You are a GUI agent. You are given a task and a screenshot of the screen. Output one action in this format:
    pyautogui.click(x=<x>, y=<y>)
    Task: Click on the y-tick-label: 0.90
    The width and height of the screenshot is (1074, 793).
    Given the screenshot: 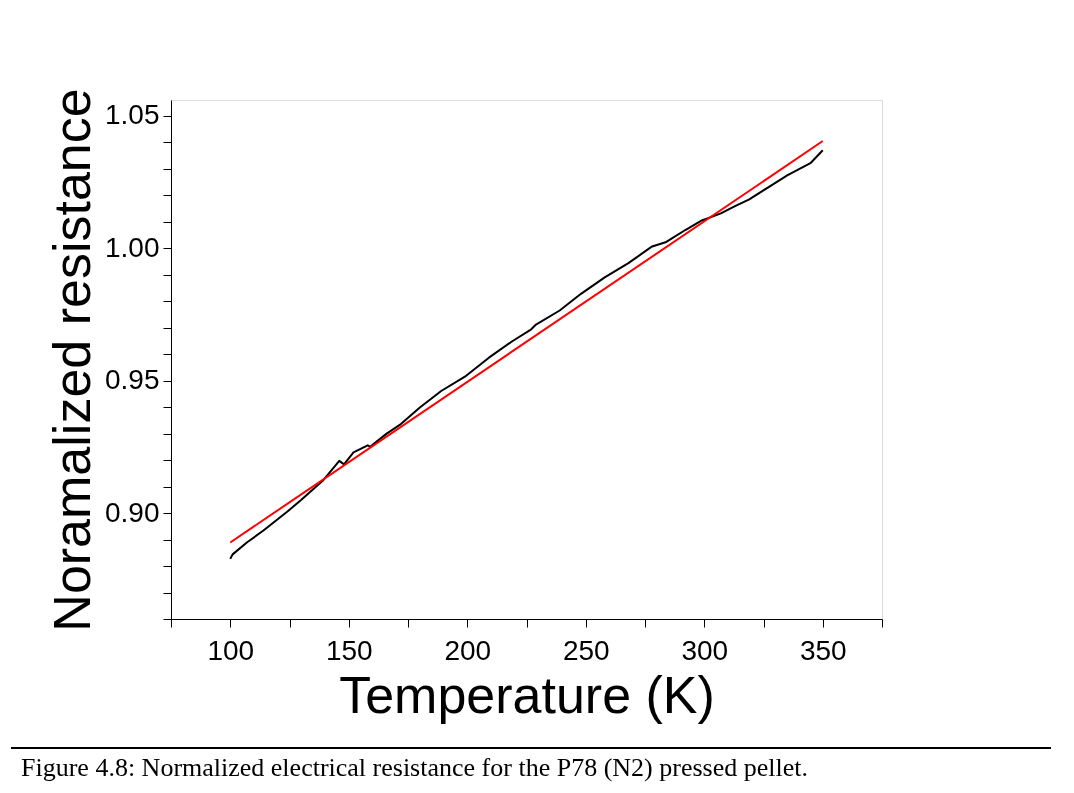 What is the action you would take?
    pyautogui.click(x=132, y=512)
    